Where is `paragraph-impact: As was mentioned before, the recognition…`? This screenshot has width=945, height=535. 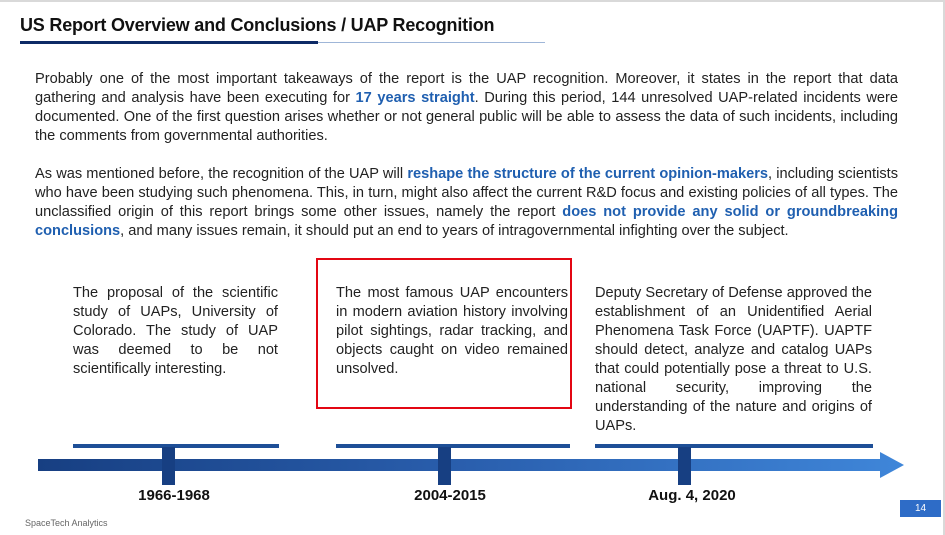 paragraph-impact: As was mentioned before, the recognition… is located at coordinates (466, 203).